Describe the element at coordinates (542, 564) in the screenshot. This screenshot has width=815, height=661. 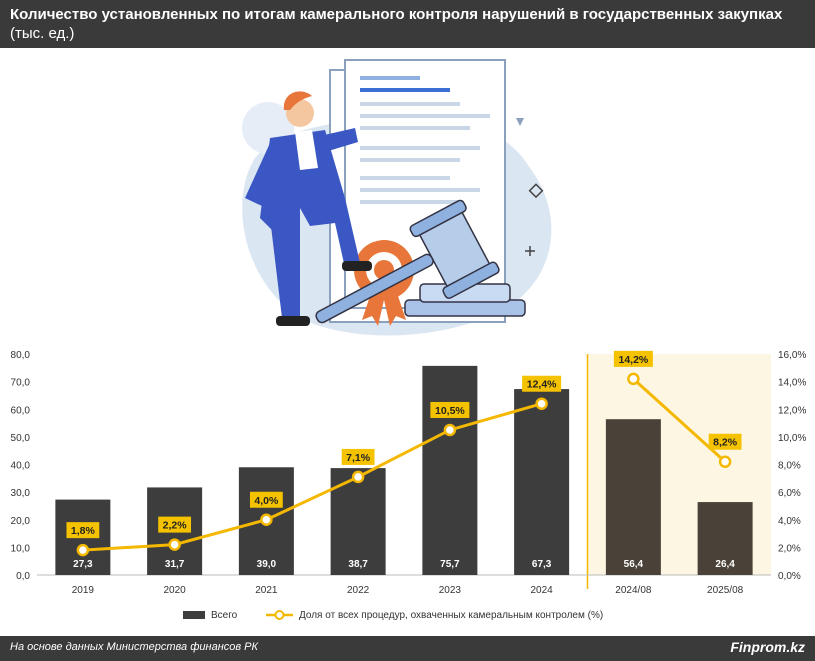
I see `bar-value-label: 67,3` at that location.